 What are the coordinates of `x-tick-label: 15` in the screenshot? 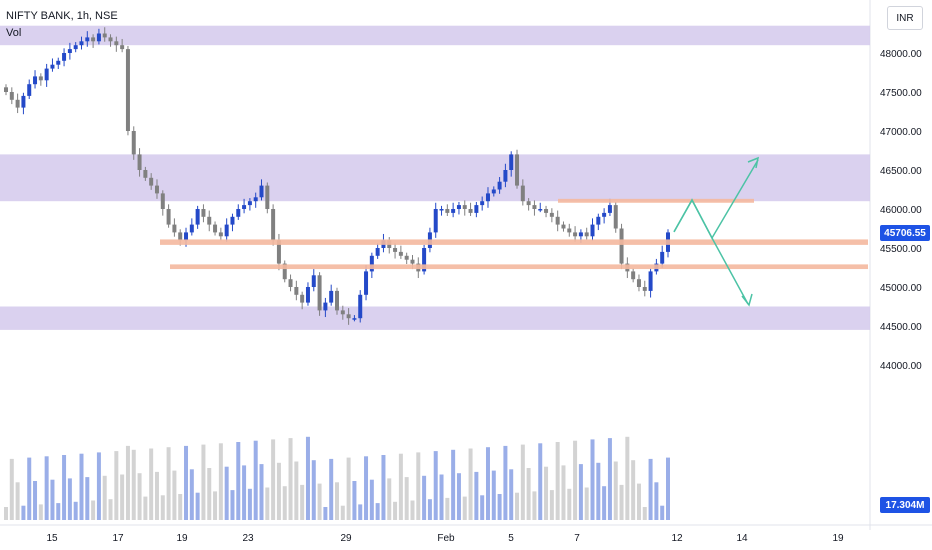 It's located at (52, 538).